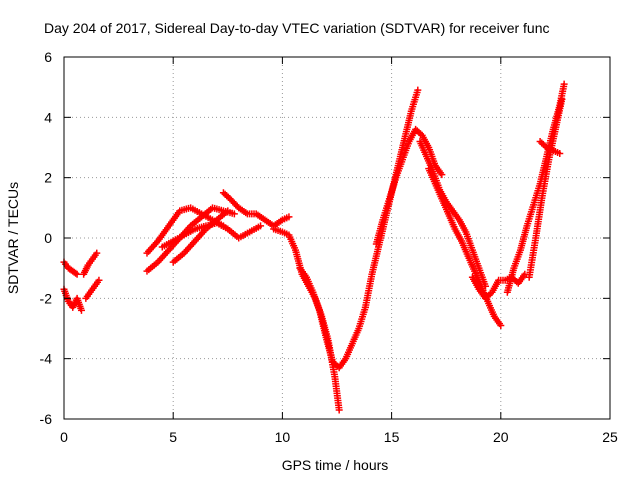  I want to click on x-tick-label: 10, so click(283, 437).